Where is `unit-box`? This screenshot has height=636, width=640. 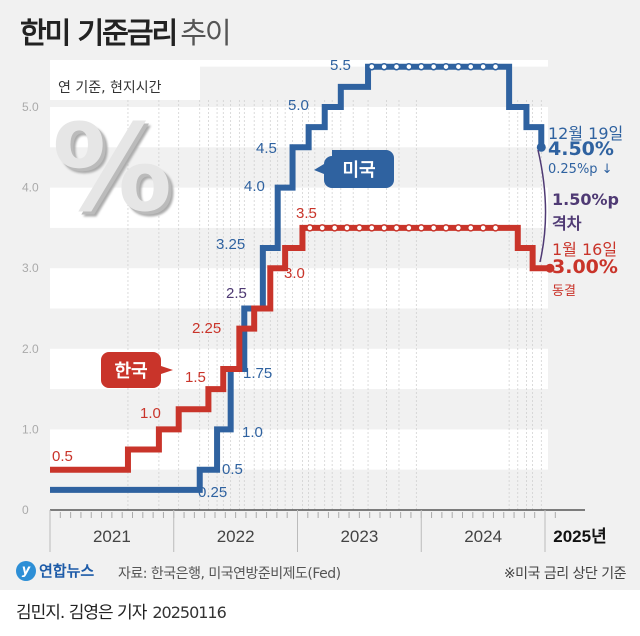 unit-box is located at coordinates (125, 80).